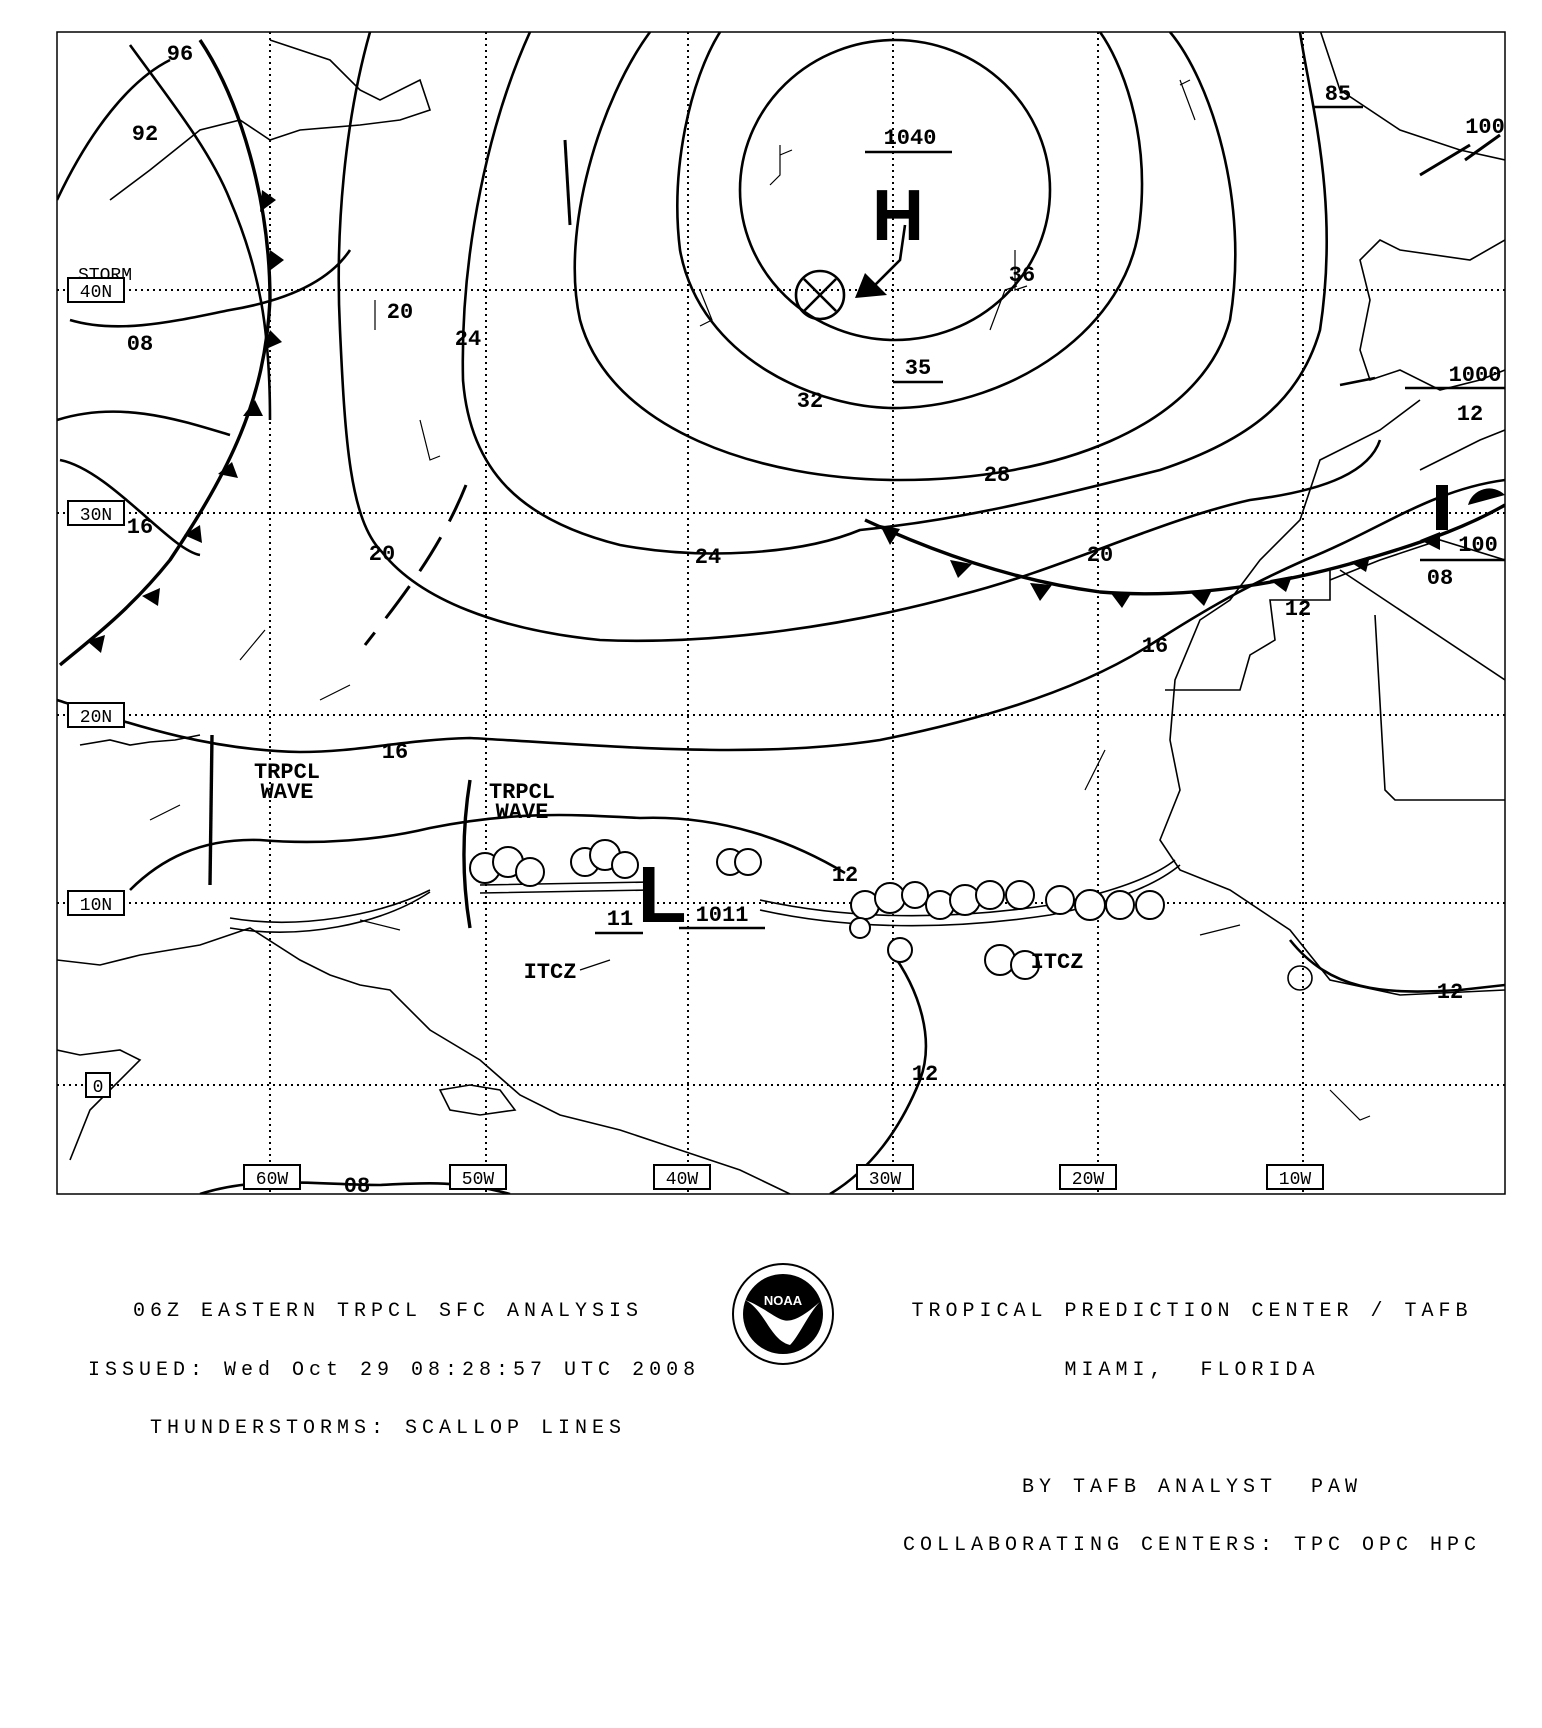 The height and width of the screenshot is (1728, 1542). Describe the element at coordinates (1192, 1370) in the screenshot. I see `center-location: MIAMI, FLORIDA` at that location.